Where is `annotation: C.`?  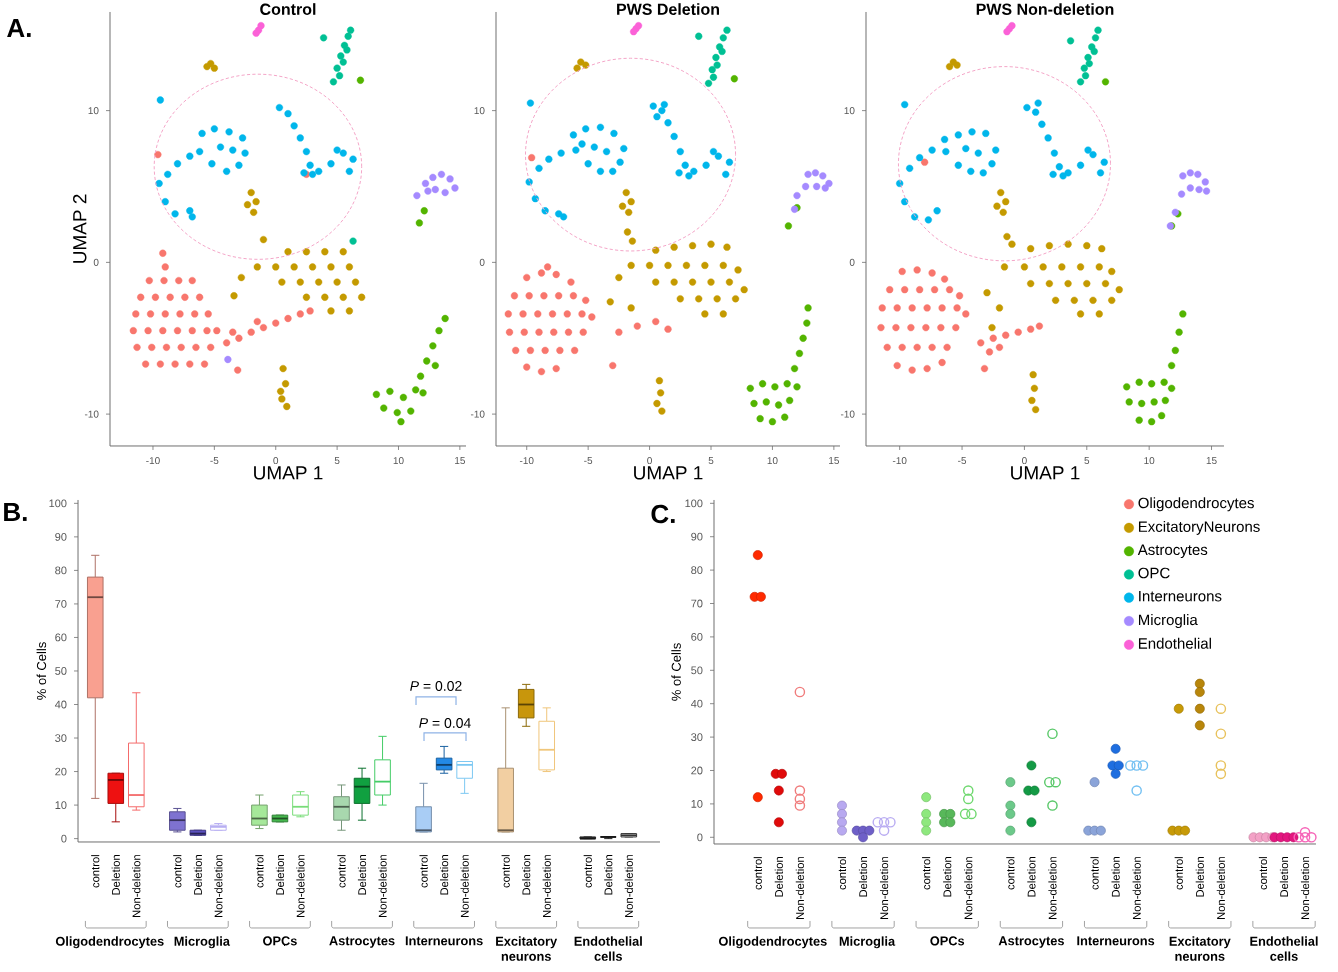
annotation: C. is located at coordinates (663, 514).